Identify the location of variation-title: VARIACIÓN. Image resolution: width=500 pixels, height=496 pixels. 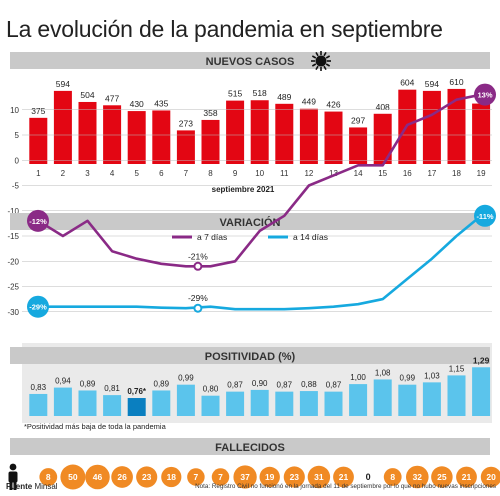
(250, 222).